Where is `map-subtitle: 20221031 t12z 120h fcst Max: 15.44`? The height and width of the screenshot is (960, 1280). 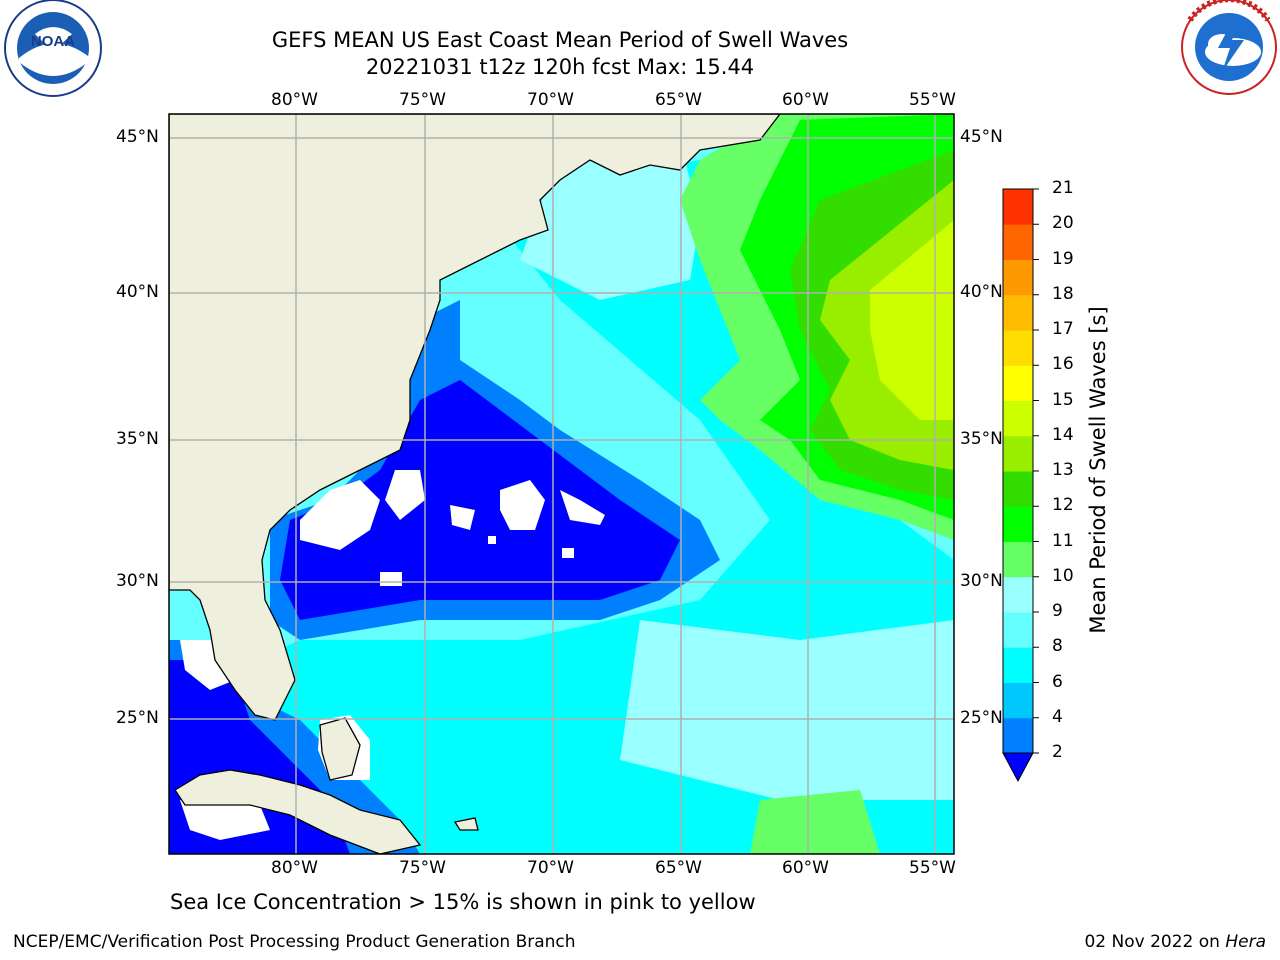
map-subtitle: 20221031 t12z 120h fcst Max: 15.44 is located at coordinates (560, 67).